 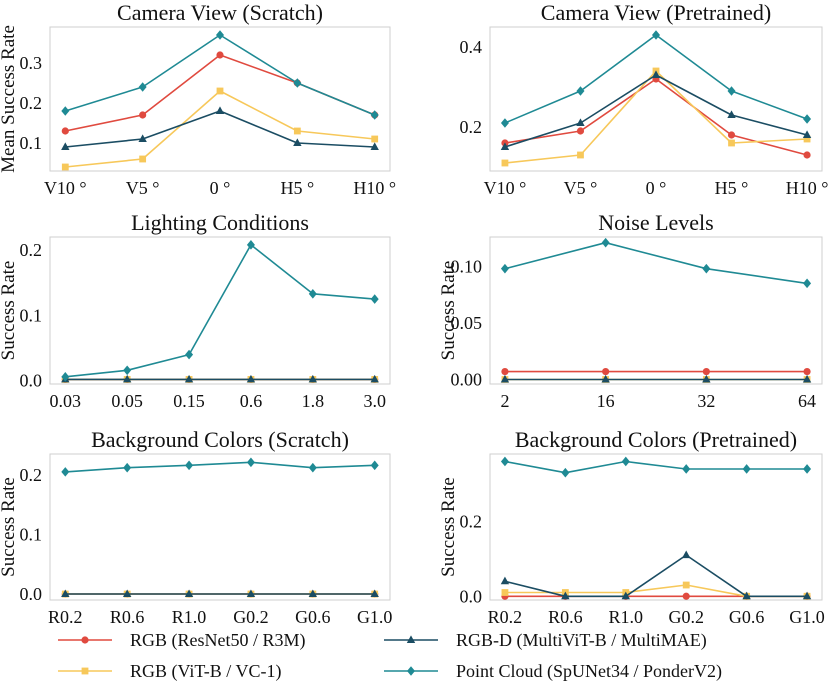 What do you see at coordinates (31, 63) in the screenshot?
I see `y-tick-label: 0.3` at bounding box center [31, 63].